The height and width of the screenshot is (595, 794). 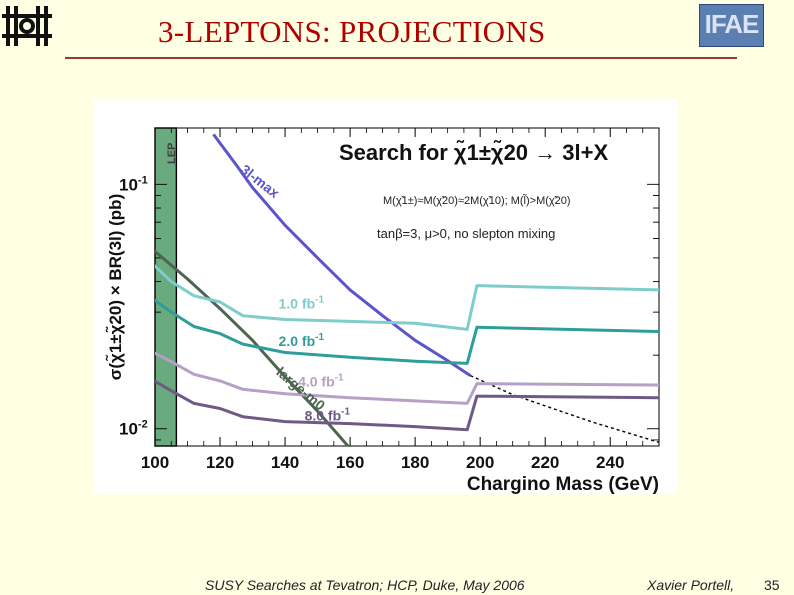 I want to click on series-3l-max, so click(x=342, y=255).